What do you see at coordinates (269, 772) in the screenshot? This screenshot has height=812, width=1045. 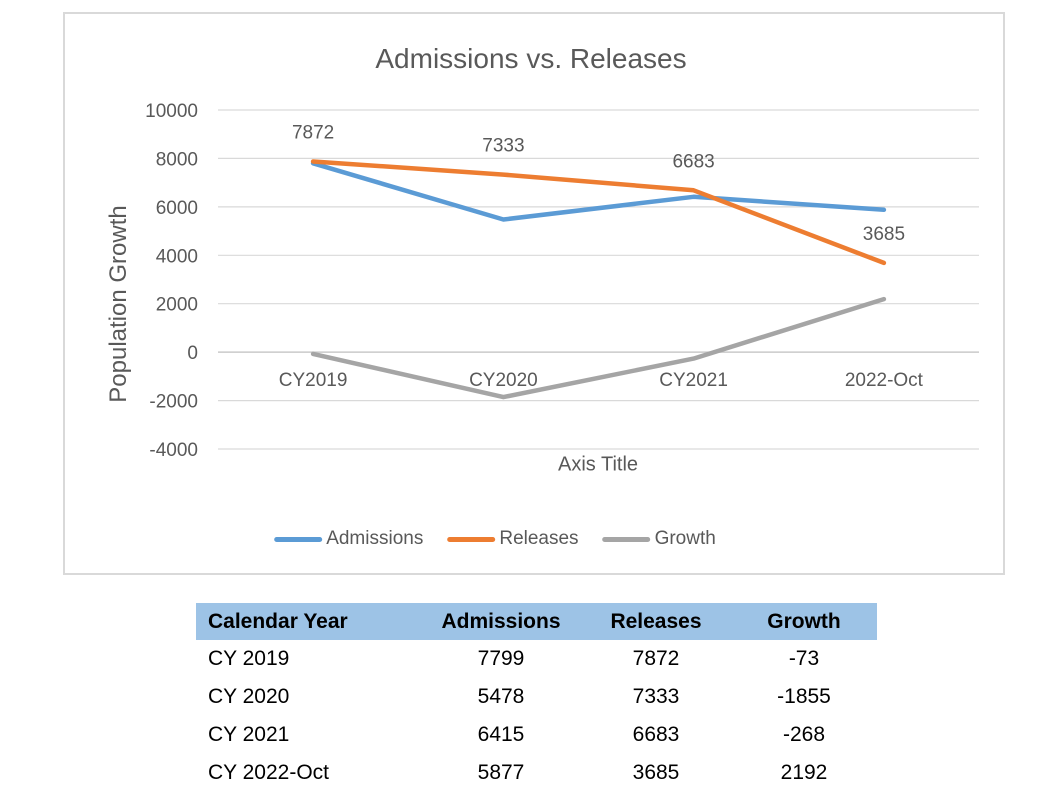 I see `table-cell: CY 2022-Oct` at bounding box center [269, 772].